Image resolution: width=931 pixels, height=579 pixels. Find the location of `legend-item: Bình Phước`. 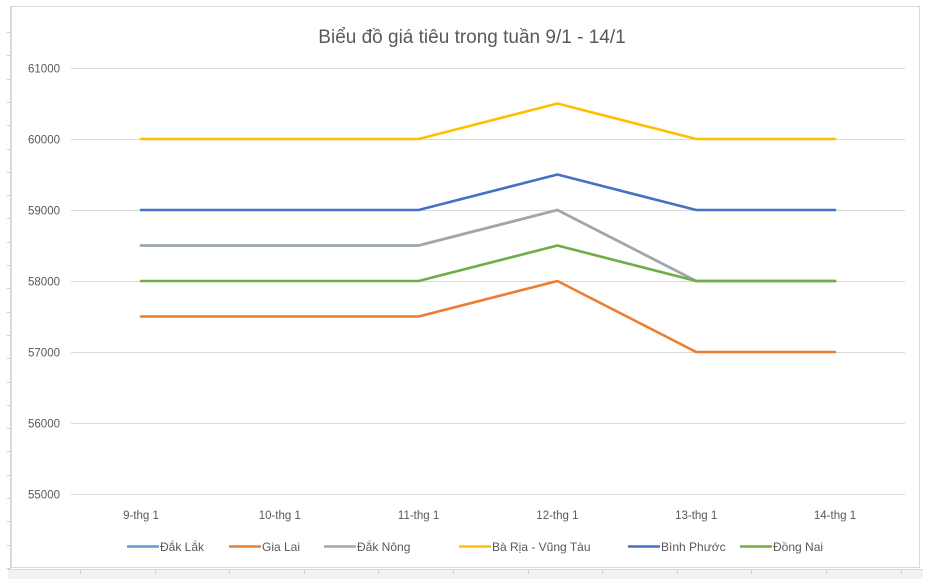

legend-item: Bình Phước is located at coordinates (677, 547).